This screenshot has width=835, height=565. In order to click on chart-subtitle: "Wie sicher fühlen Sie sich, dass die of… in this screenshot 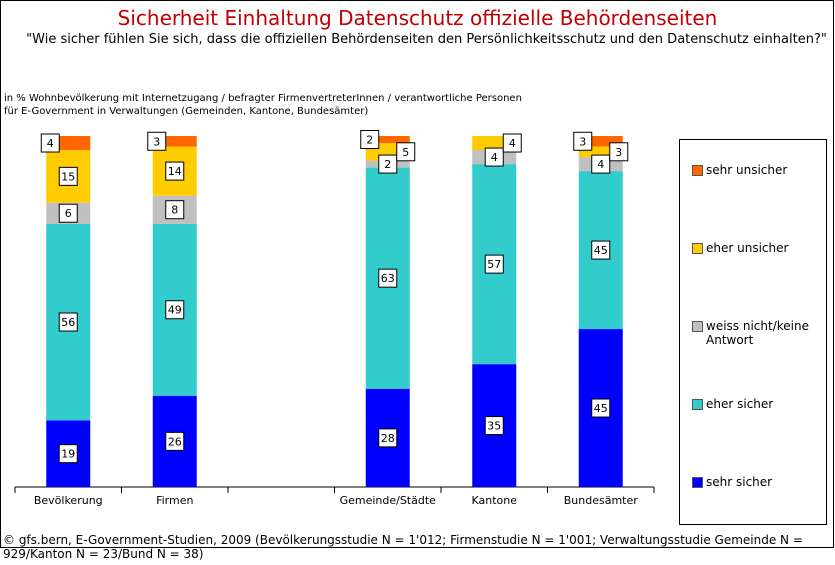, I will do `click(426, 39)`.